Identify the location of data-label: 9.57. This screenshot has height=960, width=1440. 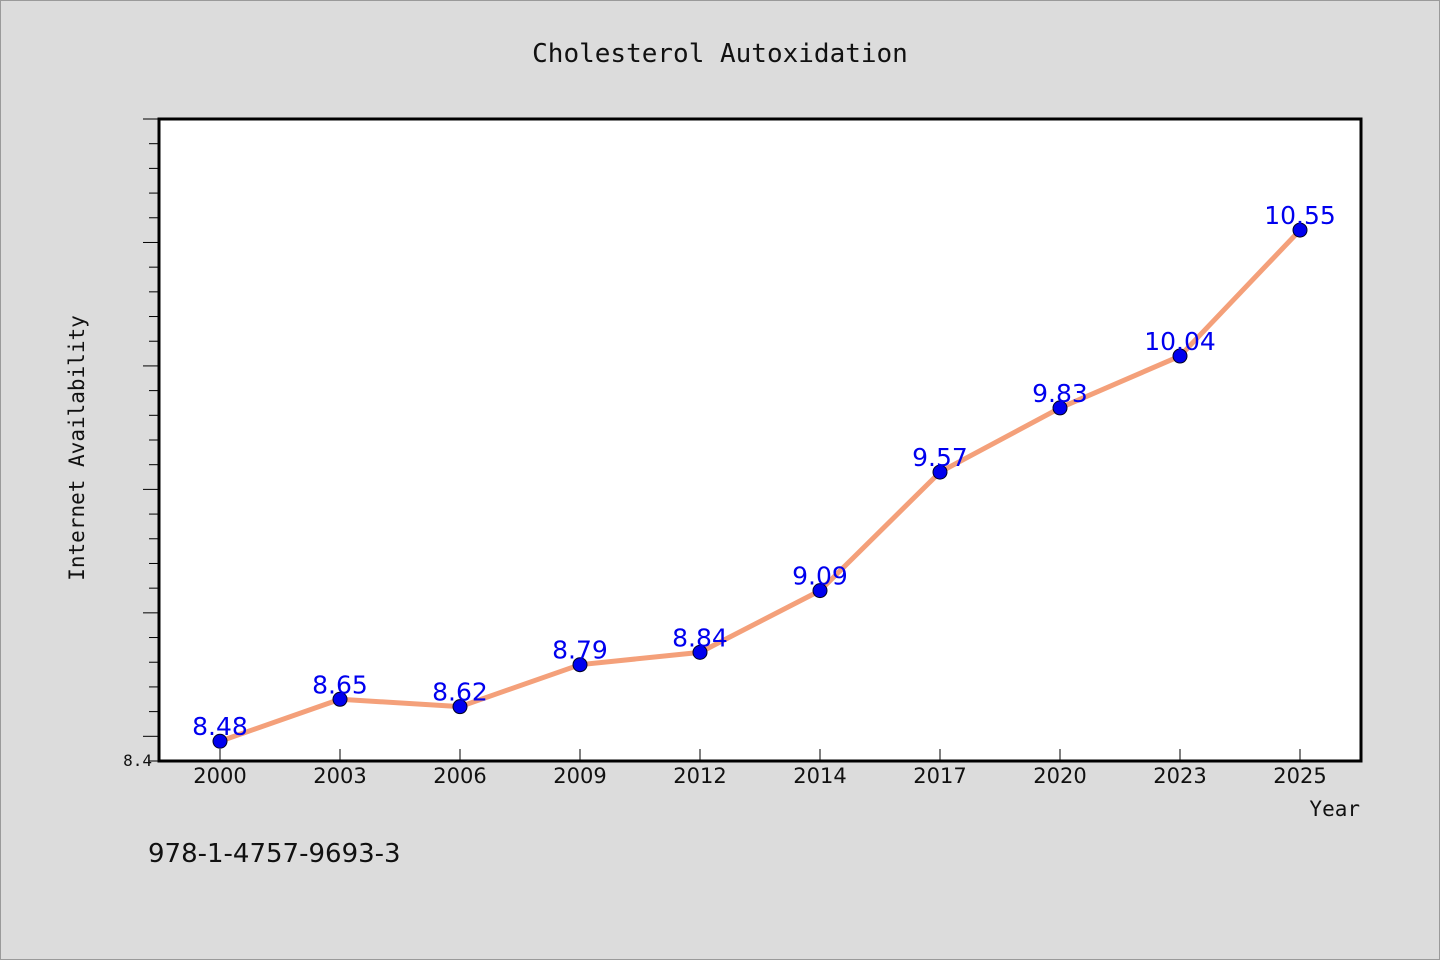
(940, 457).